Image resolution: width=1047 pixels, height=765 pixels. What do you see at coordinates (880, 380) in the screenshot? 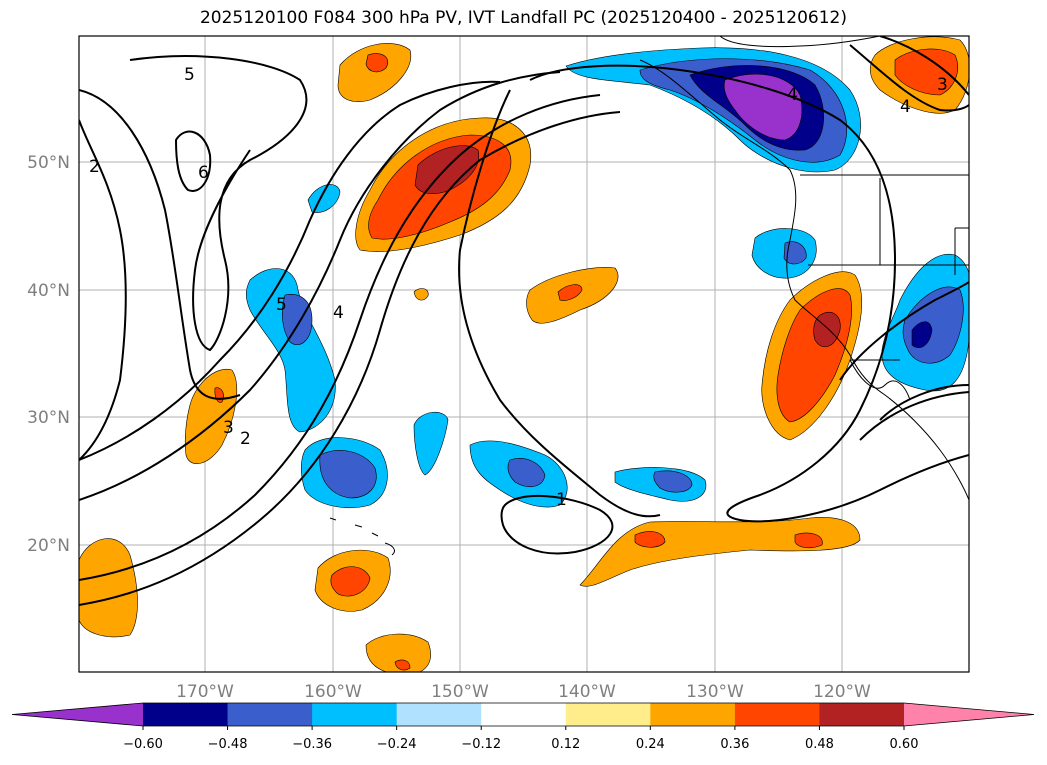
I see `baja-coast` at bounding box center [880, 380].